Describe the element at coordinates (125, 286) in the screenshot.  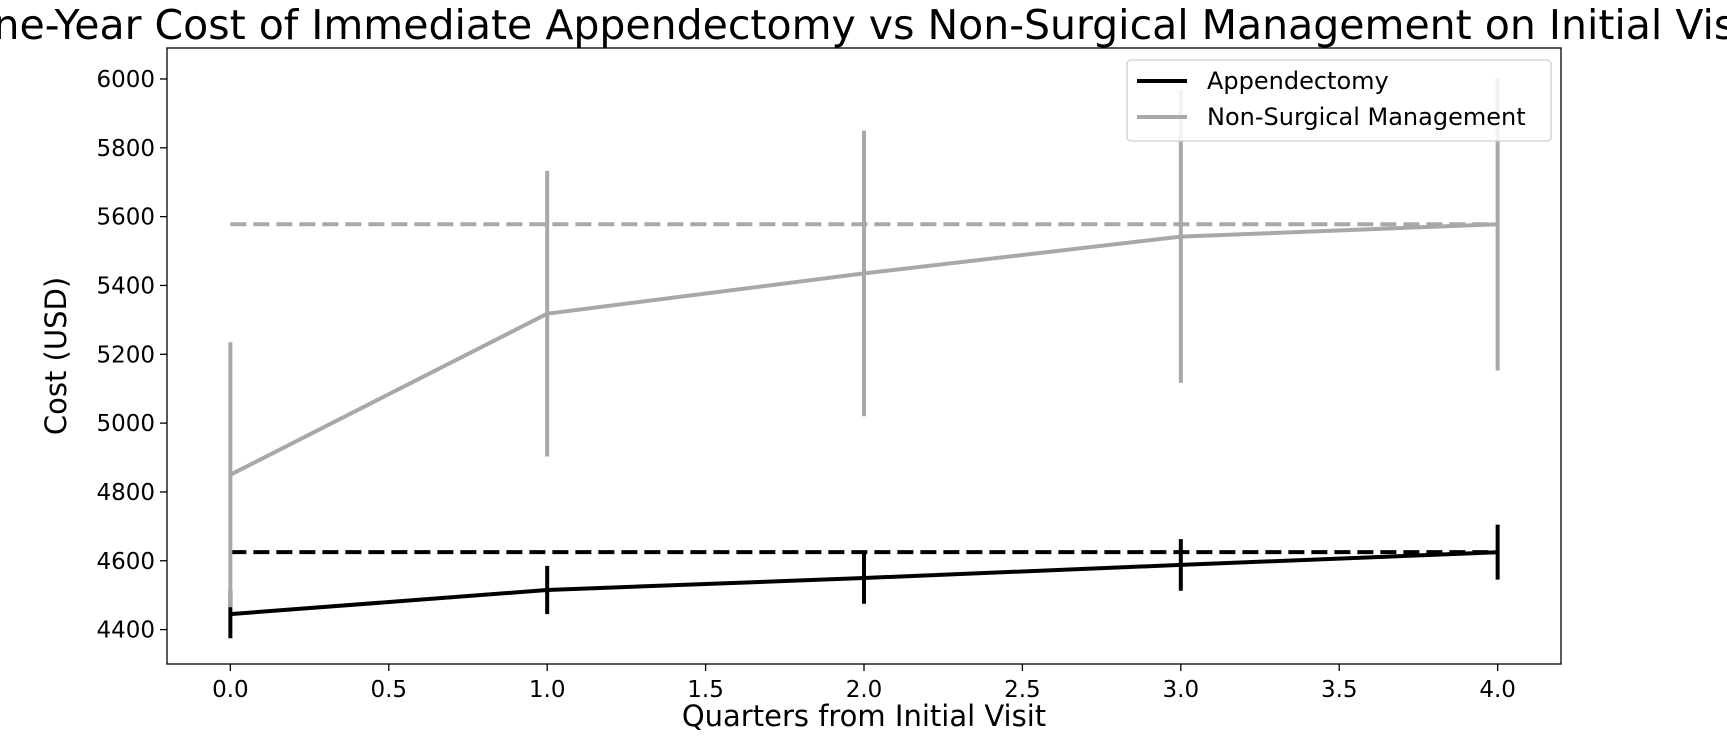
I see `y-tick-label: 5400` at that location.